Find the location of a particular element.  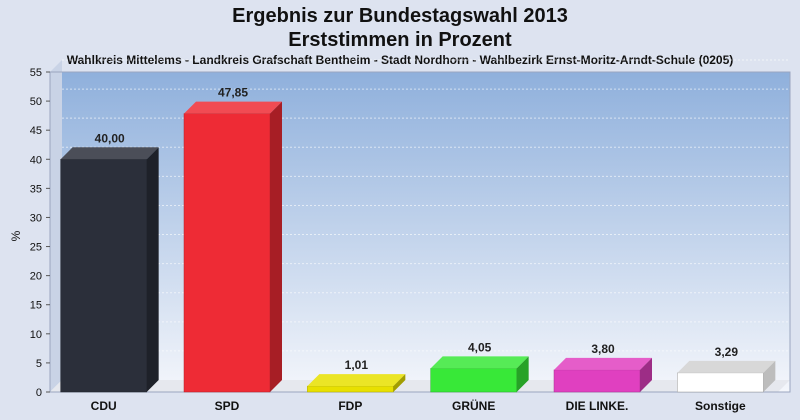

y-tick-label: 50 is located at coordinates (36, 102).